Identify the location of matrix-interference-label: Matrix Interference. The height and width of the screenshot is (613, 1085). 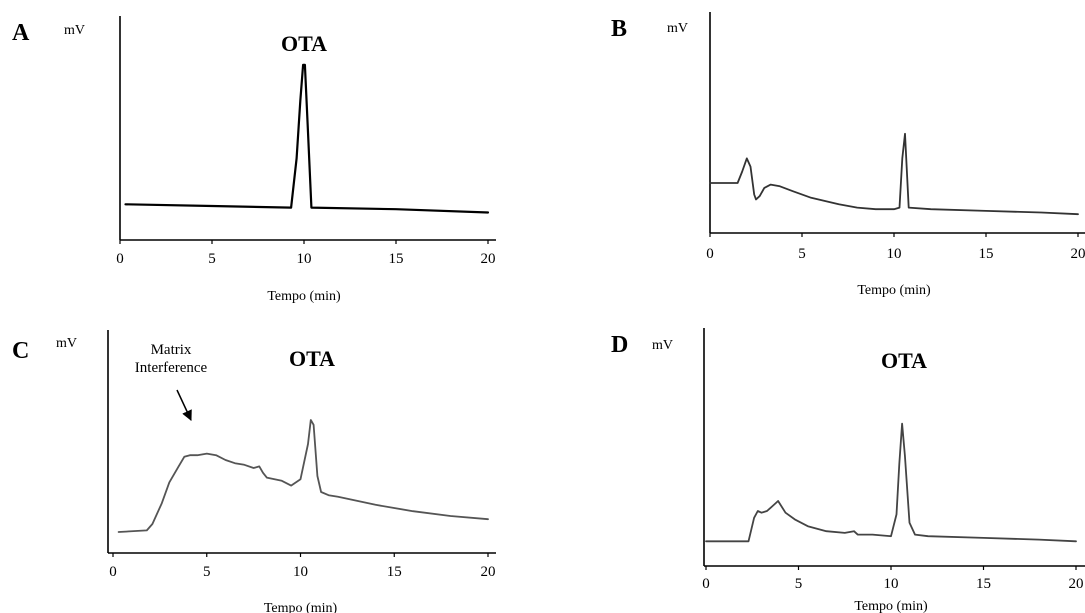
(171, 359).